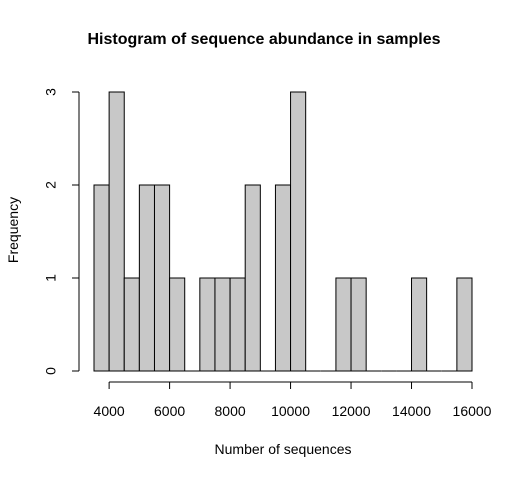 This screenshot has width=528, height=480. What do you see at coordinates (283, 449) in the screenshot?
I see `x-axis-label: Number of sequences` at bounding box center [283, 449].